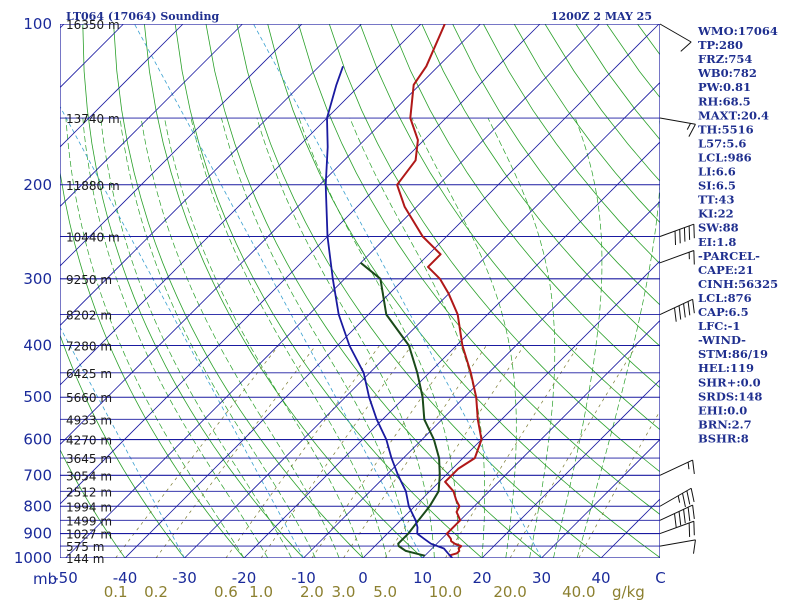 The image size is (800, 600). What do you see at coordinates (89, 476) in the screenshot?
I see `height-label: 3054 m` at bounding box center [89, 476].